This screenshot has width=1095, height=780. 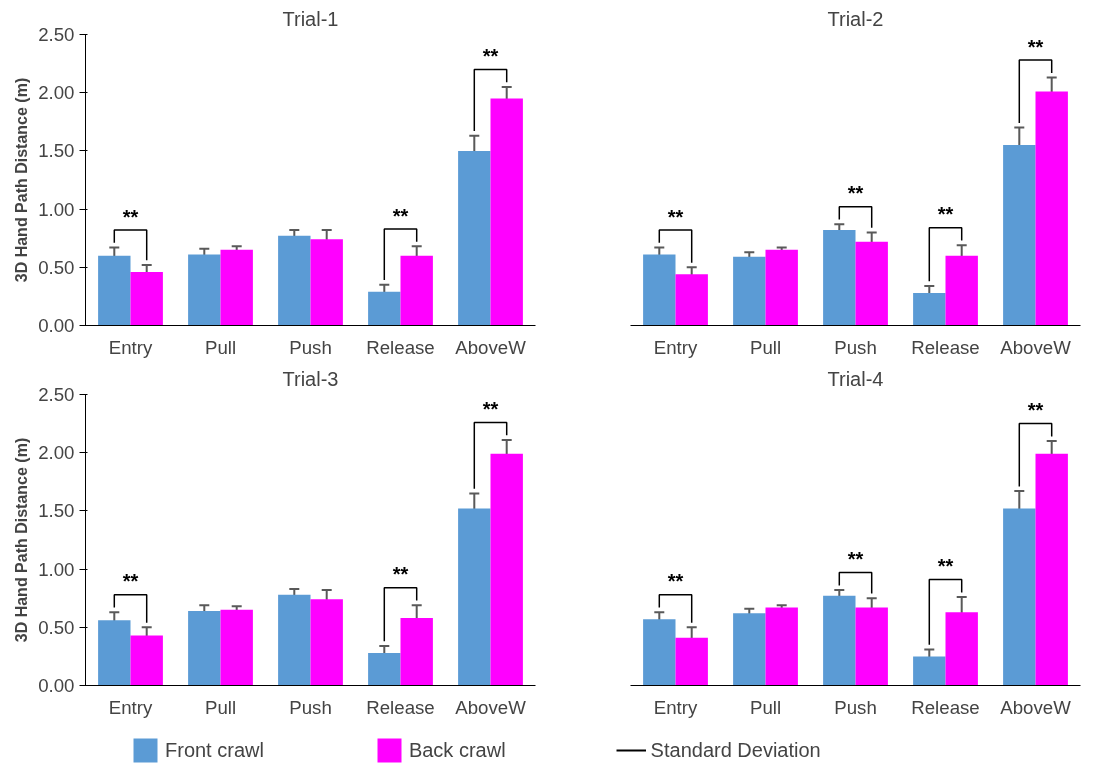 I want to click on chart-title: Trial-4, so click(x=855, y=378).